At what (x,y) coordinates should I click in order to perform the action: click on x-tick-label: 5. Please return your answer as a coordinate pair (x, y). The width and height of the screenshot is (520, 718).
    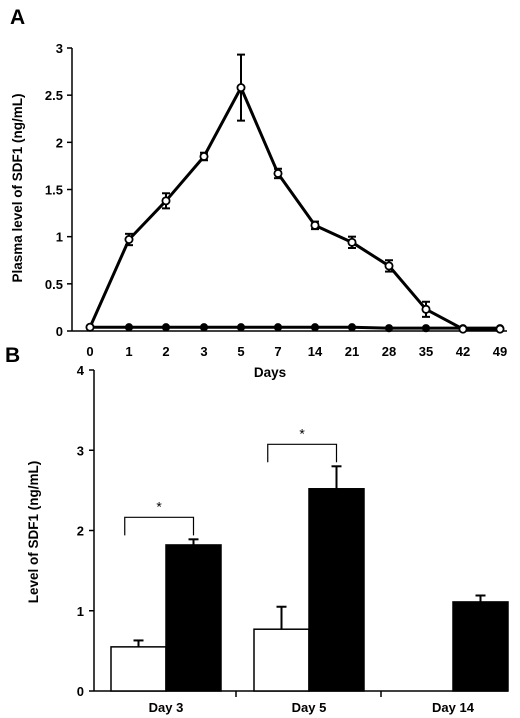
    Looking at the image, I should click on (240, 351).